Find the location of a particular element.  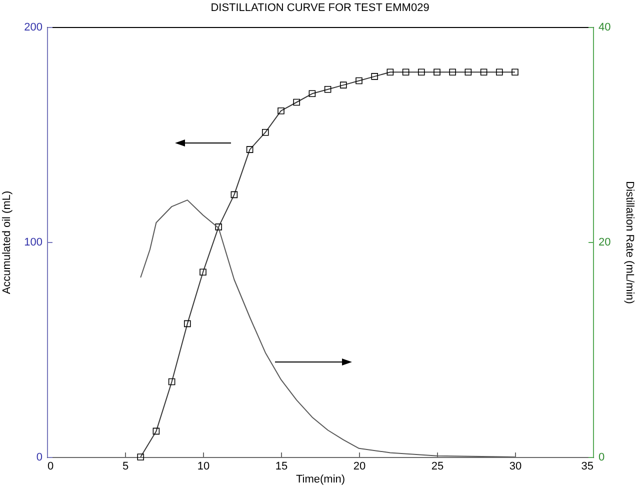

x-tick-label: 10 is located at coordinates (203, 466).